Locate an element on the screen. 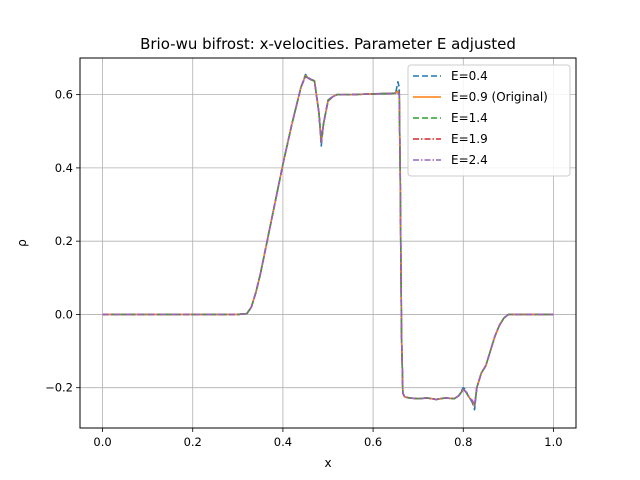 The width and height of the screenshot is (640, 480). x-tick-label: 0.4 is located at coordinates (283, 442).